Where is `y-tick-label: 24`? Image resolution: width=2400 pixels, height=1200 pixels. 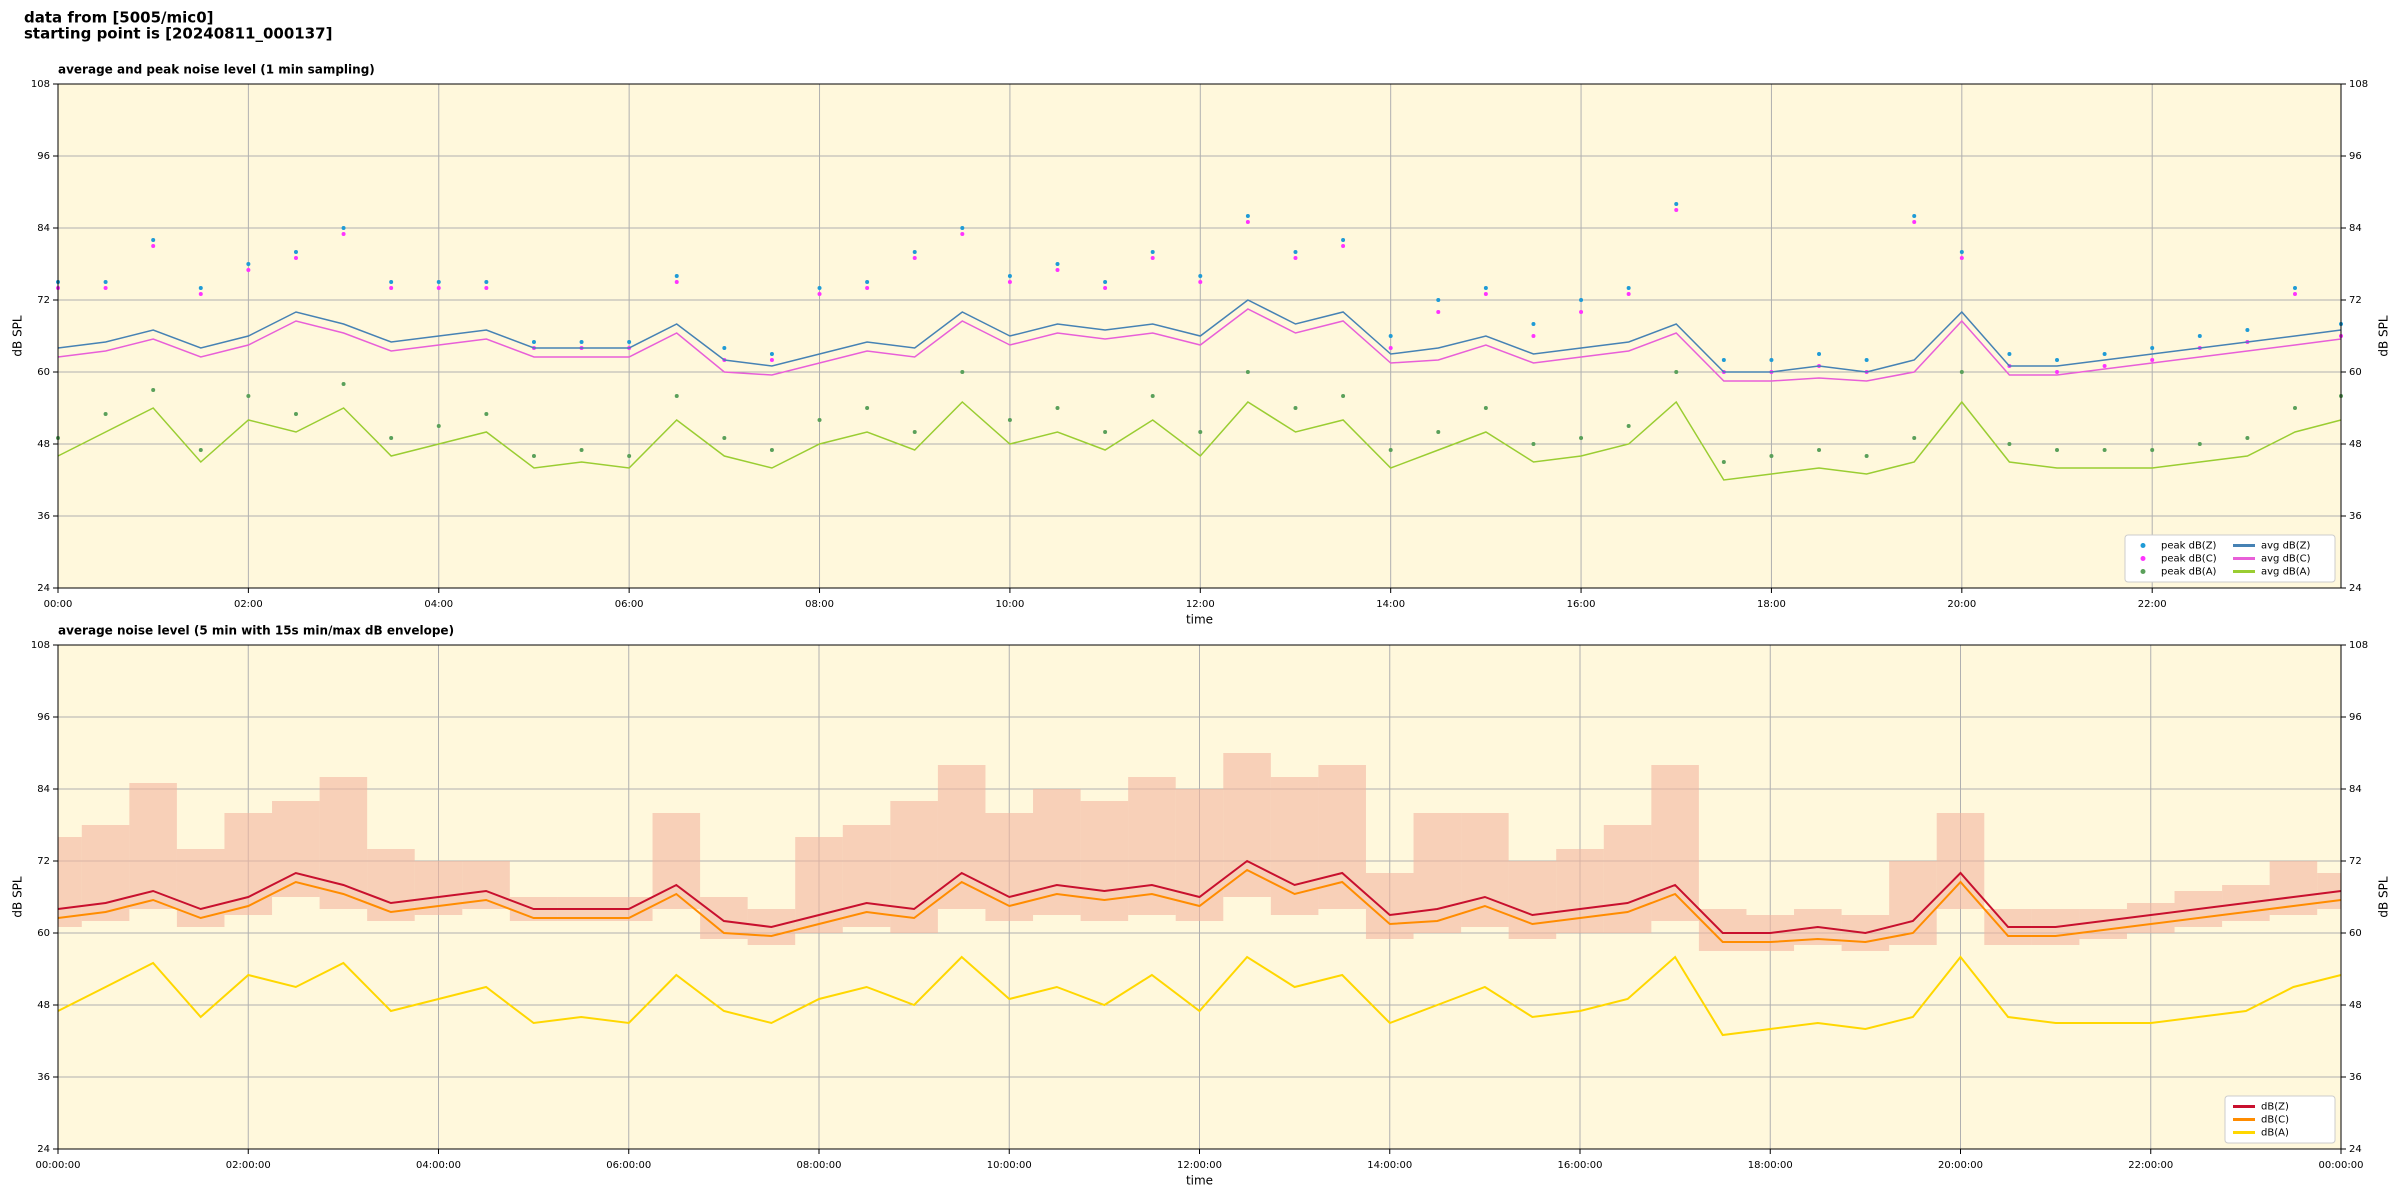 y-tick-label: 24 is located at coordinates (43, 1149).